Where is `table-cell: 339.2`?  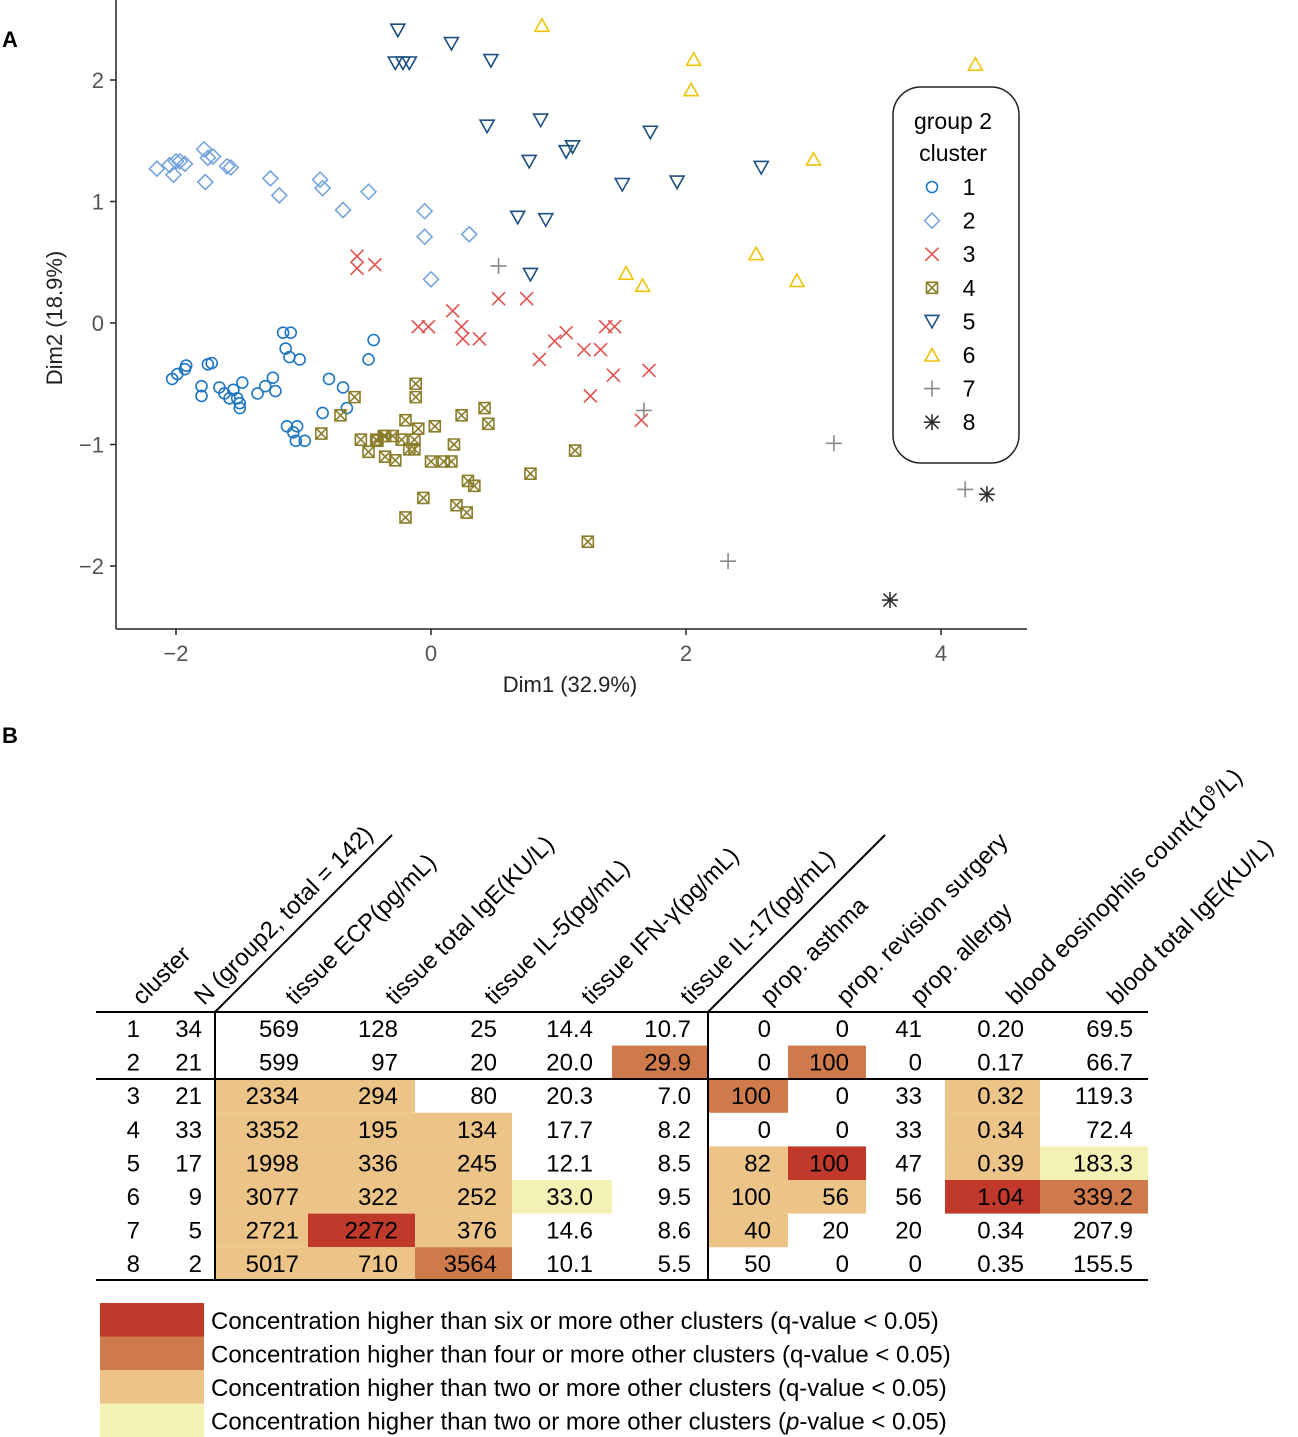 table-cell: 339.2 is located at coordinates (1103, 1197).